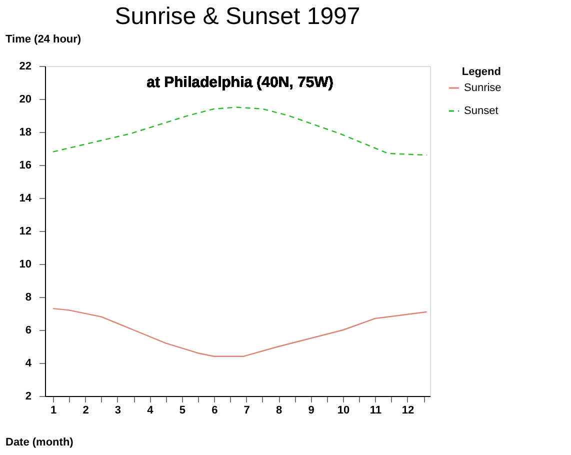 This screenshot has width=571, height=455. What do you see at coordinates (408, 410) in the screenshot?
I see `x-tick-label: 12` at bounding box center [408, 410].